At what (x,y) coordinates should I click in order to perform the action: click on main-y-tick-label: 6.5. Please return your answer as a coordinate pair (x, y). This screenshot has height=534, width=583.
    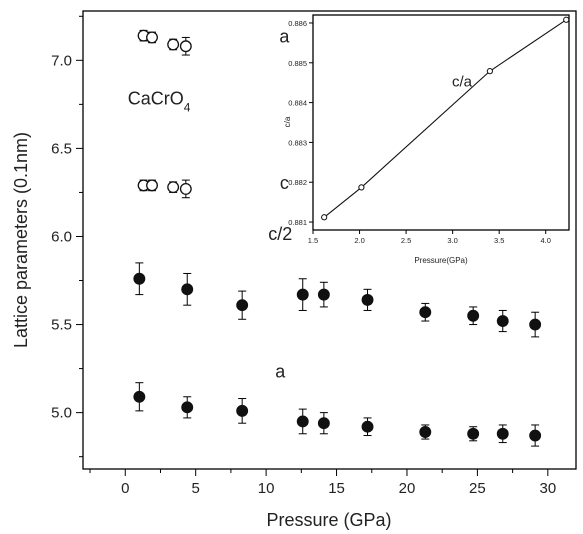
    Looking at the image, I should click on (61, 148).